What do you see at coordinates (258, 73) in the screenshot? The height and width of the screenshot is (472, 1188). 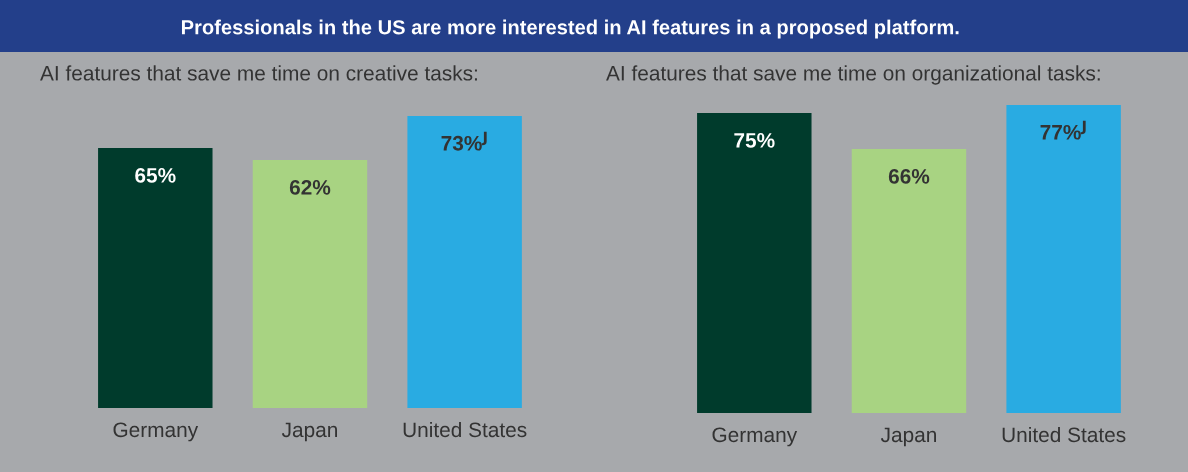 I see `chart-subtitle: AI features that save me time on creative tasks:` at bounding box center [258, 73].